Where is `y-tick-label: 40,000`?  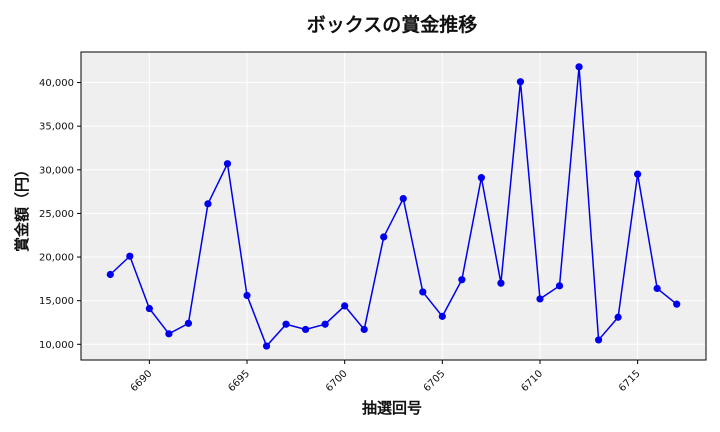 y-tick-label: 40,000 is located at coordinates (56, 83).